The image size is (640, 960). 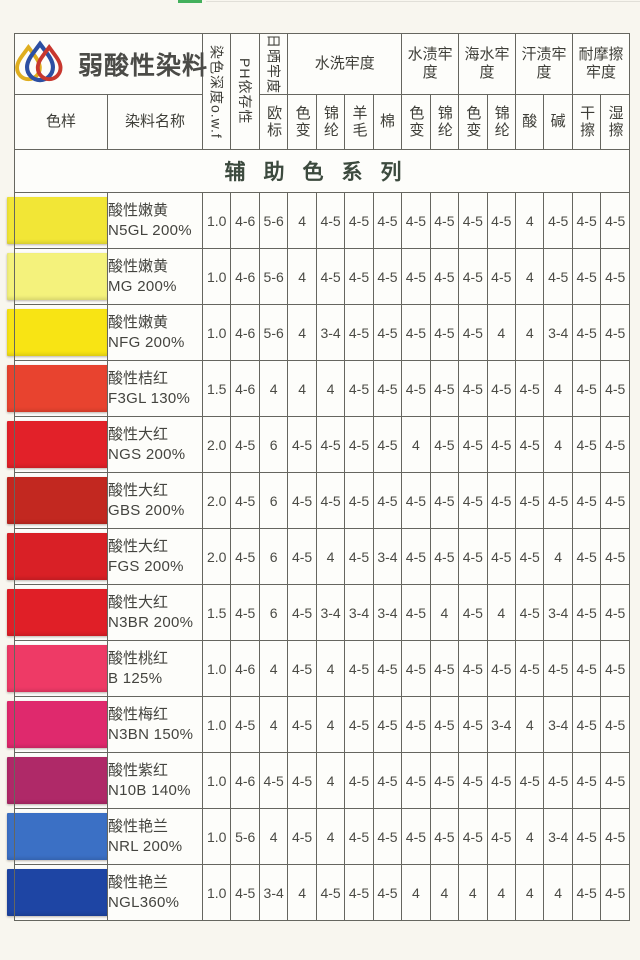 What do you see at coordinates (155, 892) in the screenshot?
I see `dye-name-cell: 酸性艳兰 NGL360%` at bounding box center [155, 892].